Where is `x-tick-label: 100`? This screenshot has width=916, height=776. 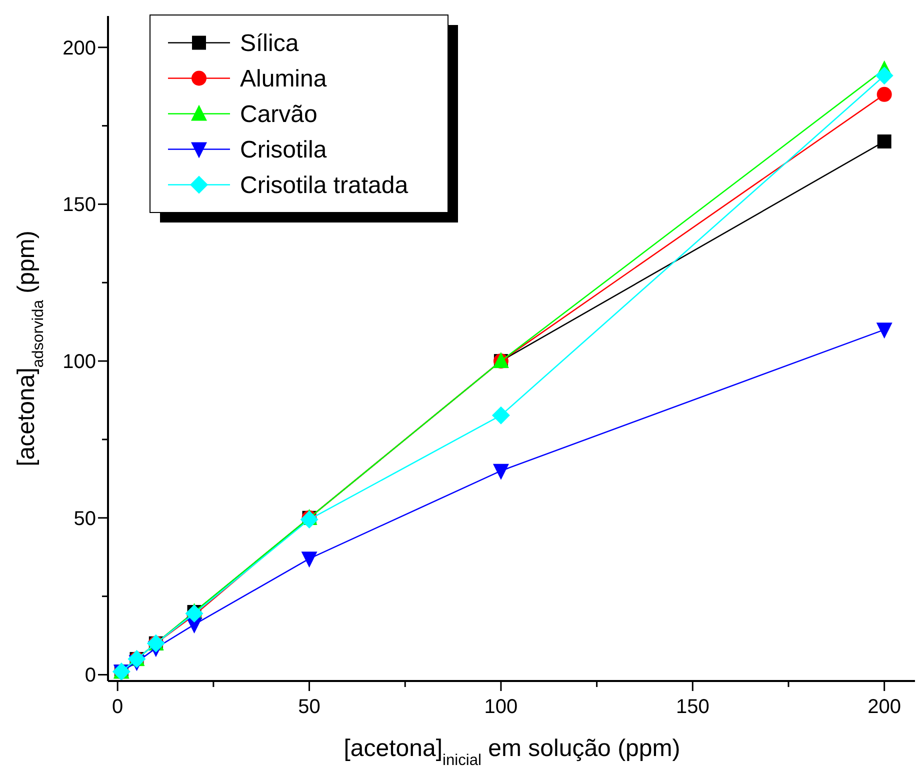 x-tick-label: 100 is located at coordinates (501, 707).